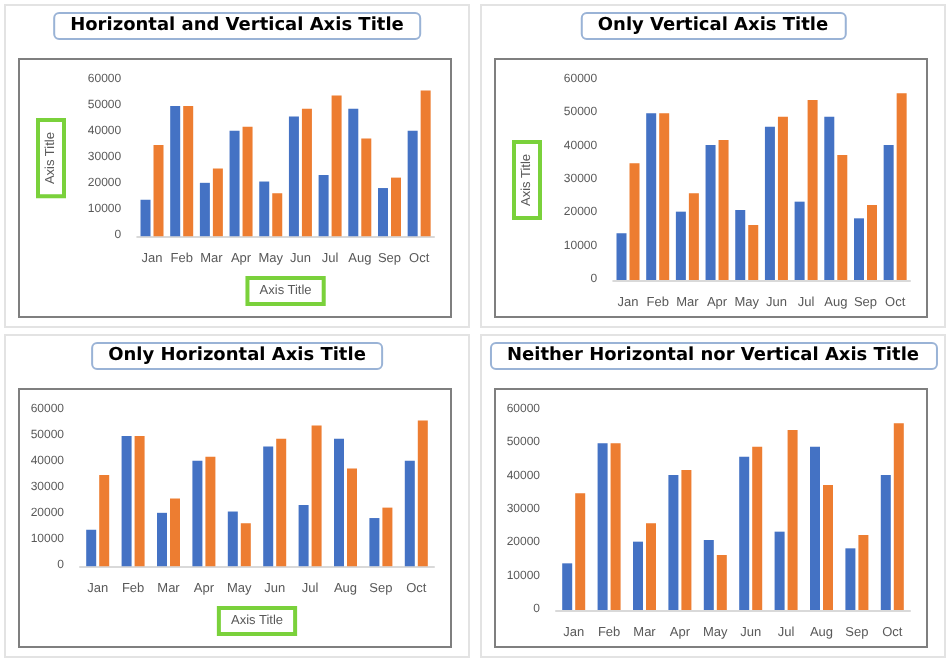 The height and width of the screenshot is (660, 948). Describe the element at coordinates (713, 356) in the screenshot. I see `chart-title: Neither Horizontal nor Vertical Axis Title` at that location.